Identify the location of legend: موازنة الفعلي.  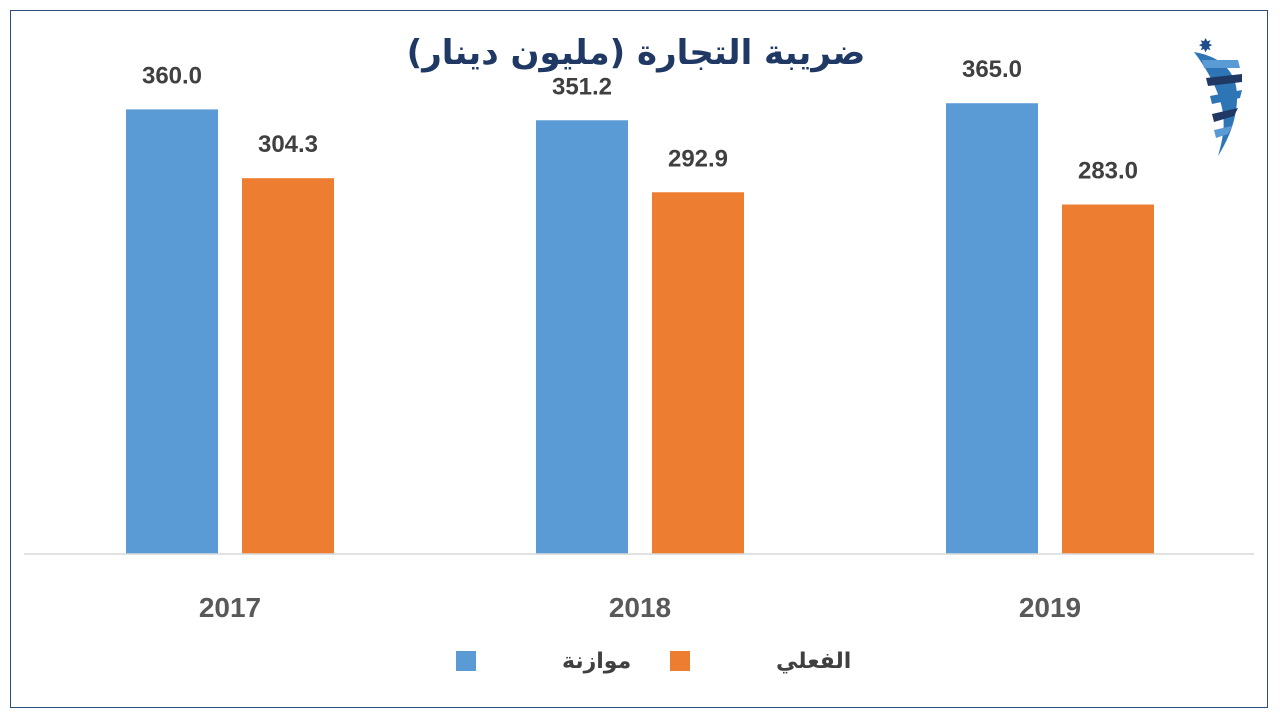
(653, 661).